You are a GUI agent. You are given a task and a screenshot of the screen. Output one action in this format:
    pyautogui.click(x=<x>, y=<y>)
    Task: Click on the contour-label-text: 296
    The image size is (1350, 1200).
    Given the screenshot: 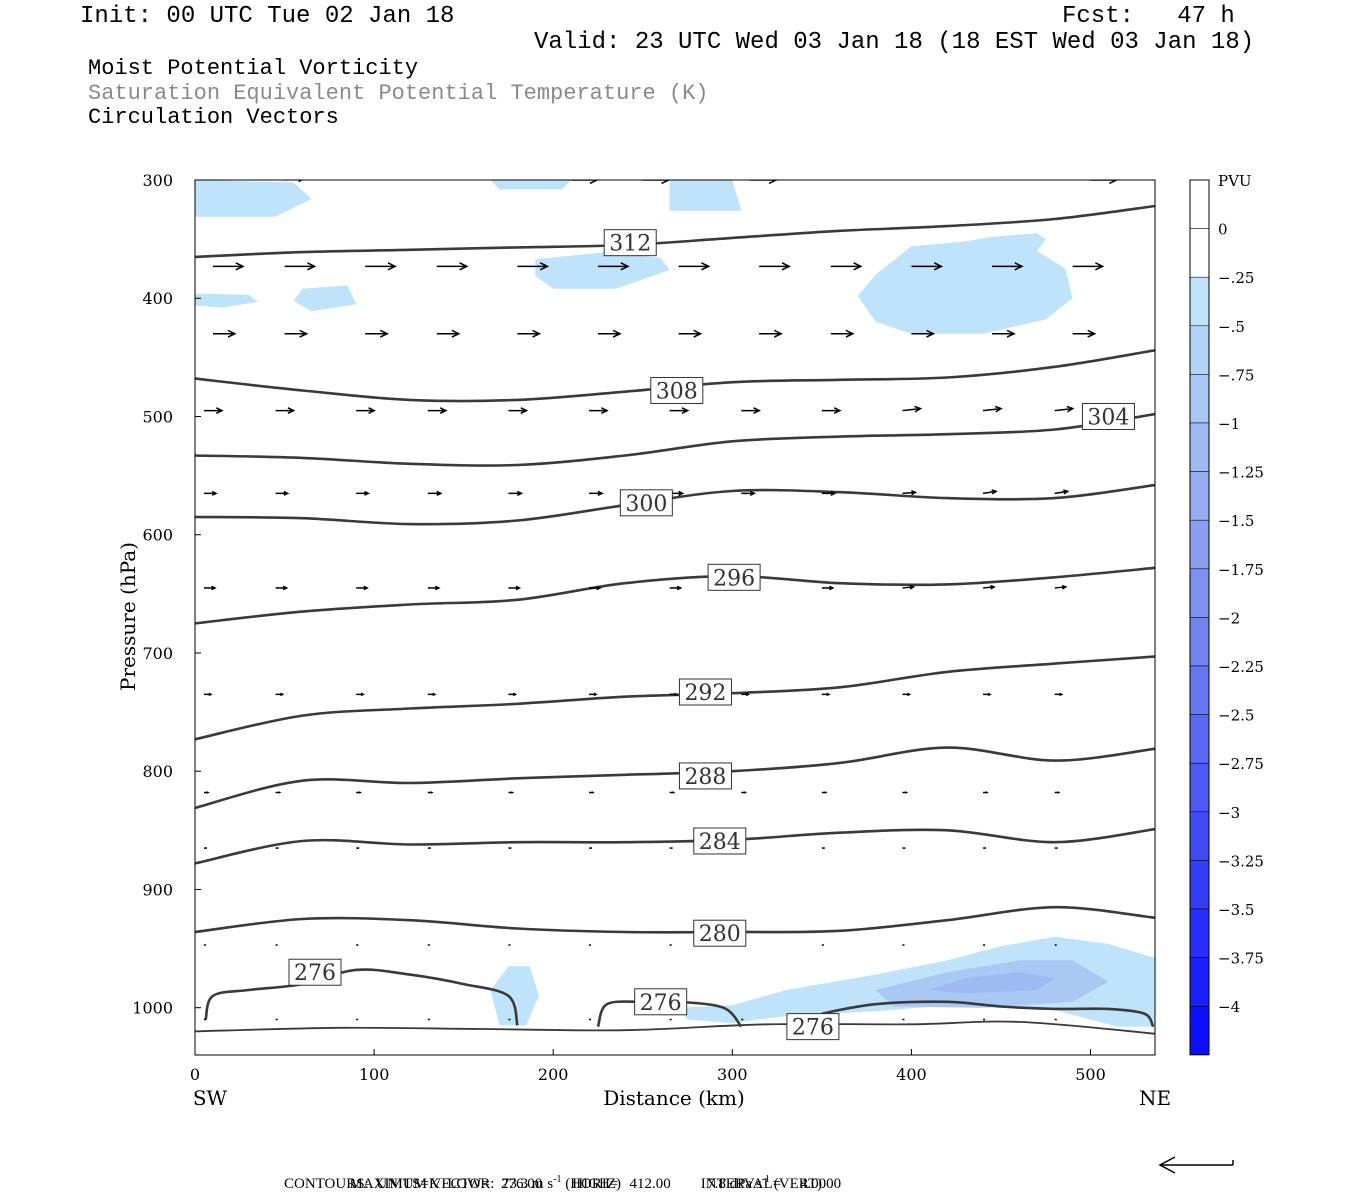 What is the action you would take?
    pyautogui.click(x=734, y=578)
    